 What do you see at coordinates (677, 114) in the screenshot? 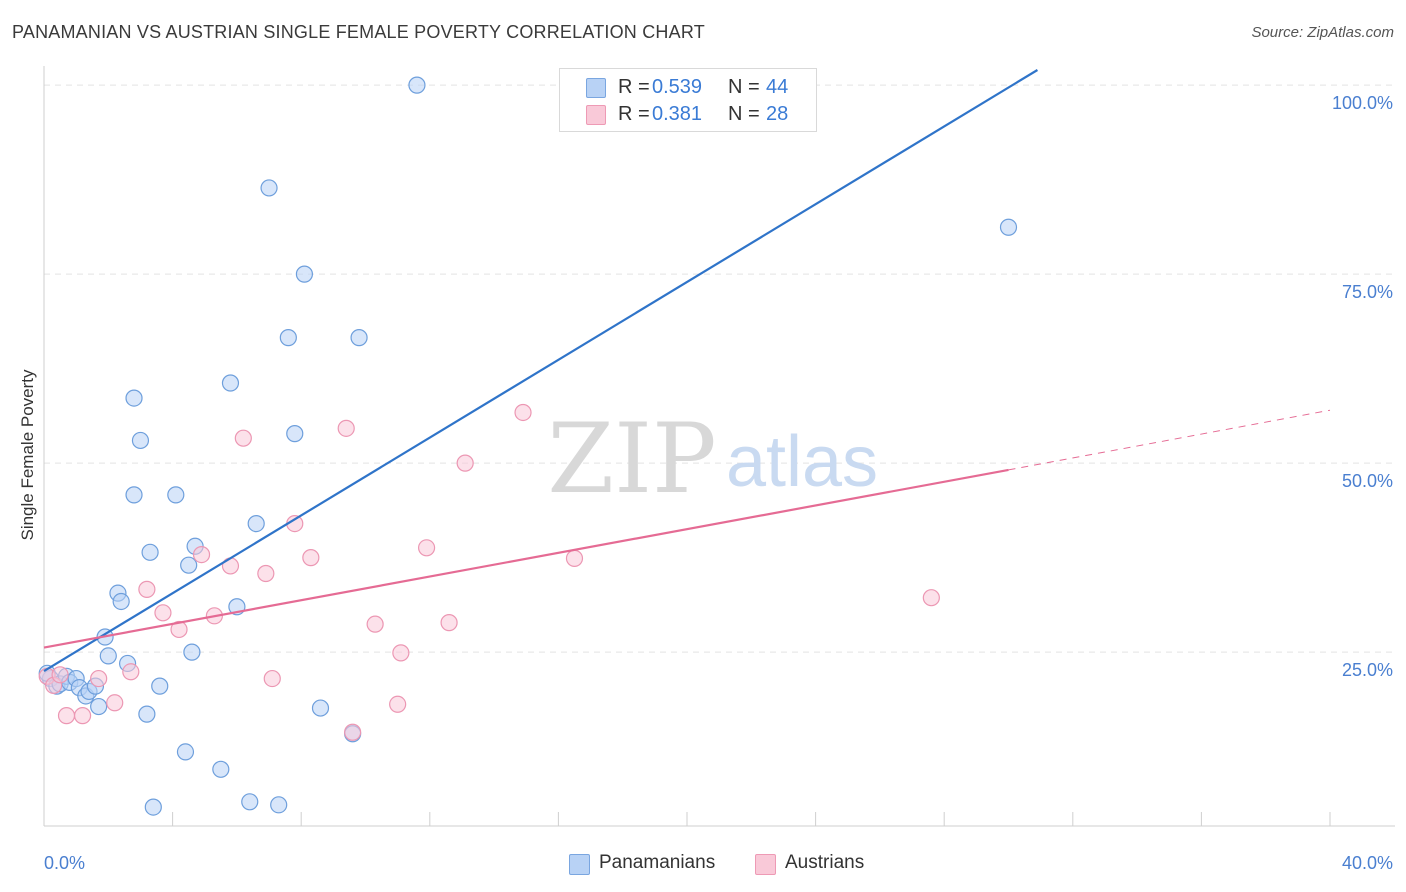
I see `legend-r-value: 0.381` at bounding box center [677, 114].